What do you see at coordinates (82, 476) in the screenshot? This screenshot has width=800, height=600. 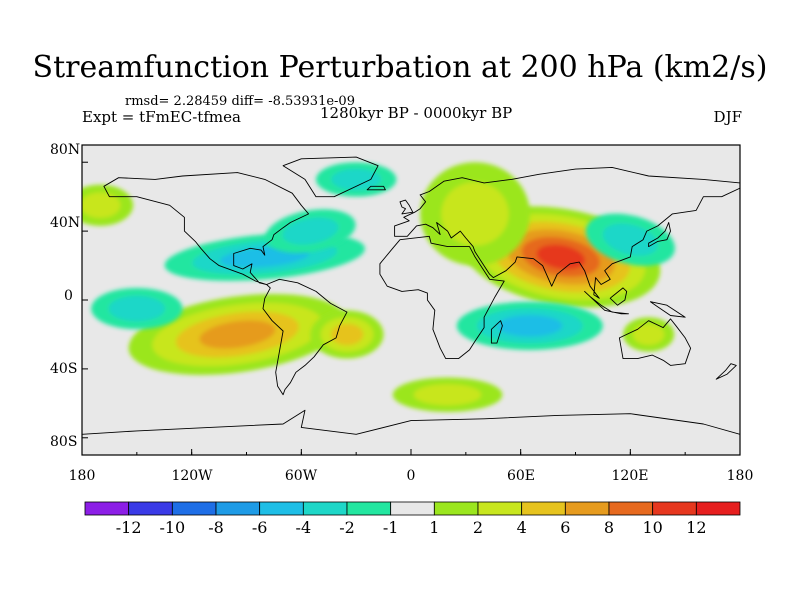 I see `lon-label-180w: 180` at bounding box center [82, 476].